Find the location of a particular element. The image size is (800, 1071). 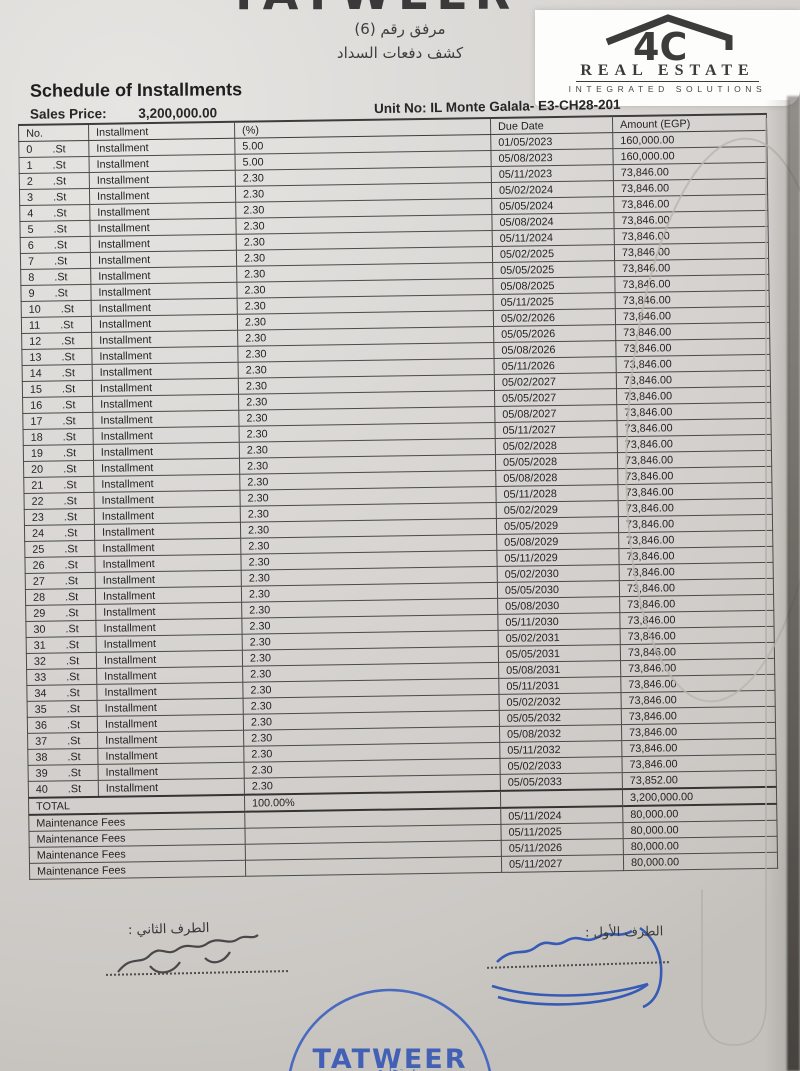

row-due-date: 05/08/2030 is located at coordinates (558, 605).